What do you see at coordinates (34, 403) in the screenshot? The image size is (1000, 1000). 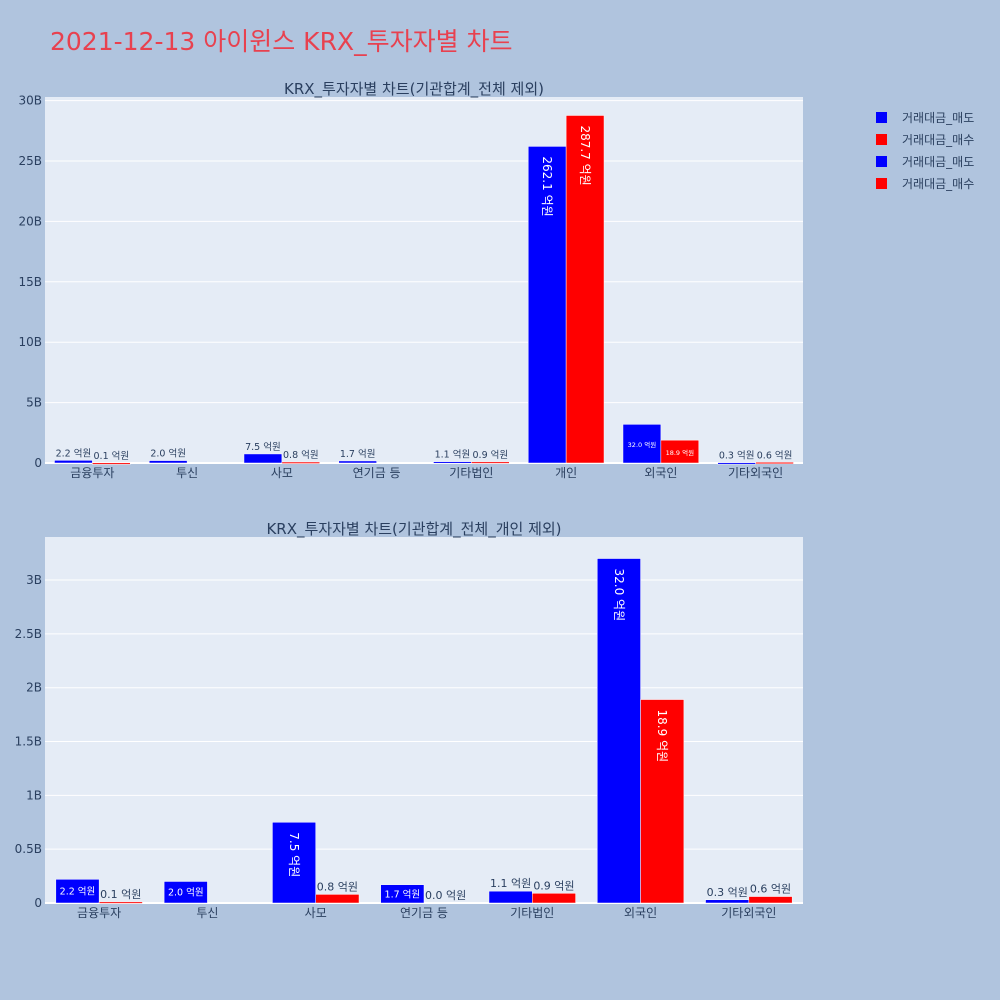 I see `y-tick-label: 5B` at bounding box center [34, 403].